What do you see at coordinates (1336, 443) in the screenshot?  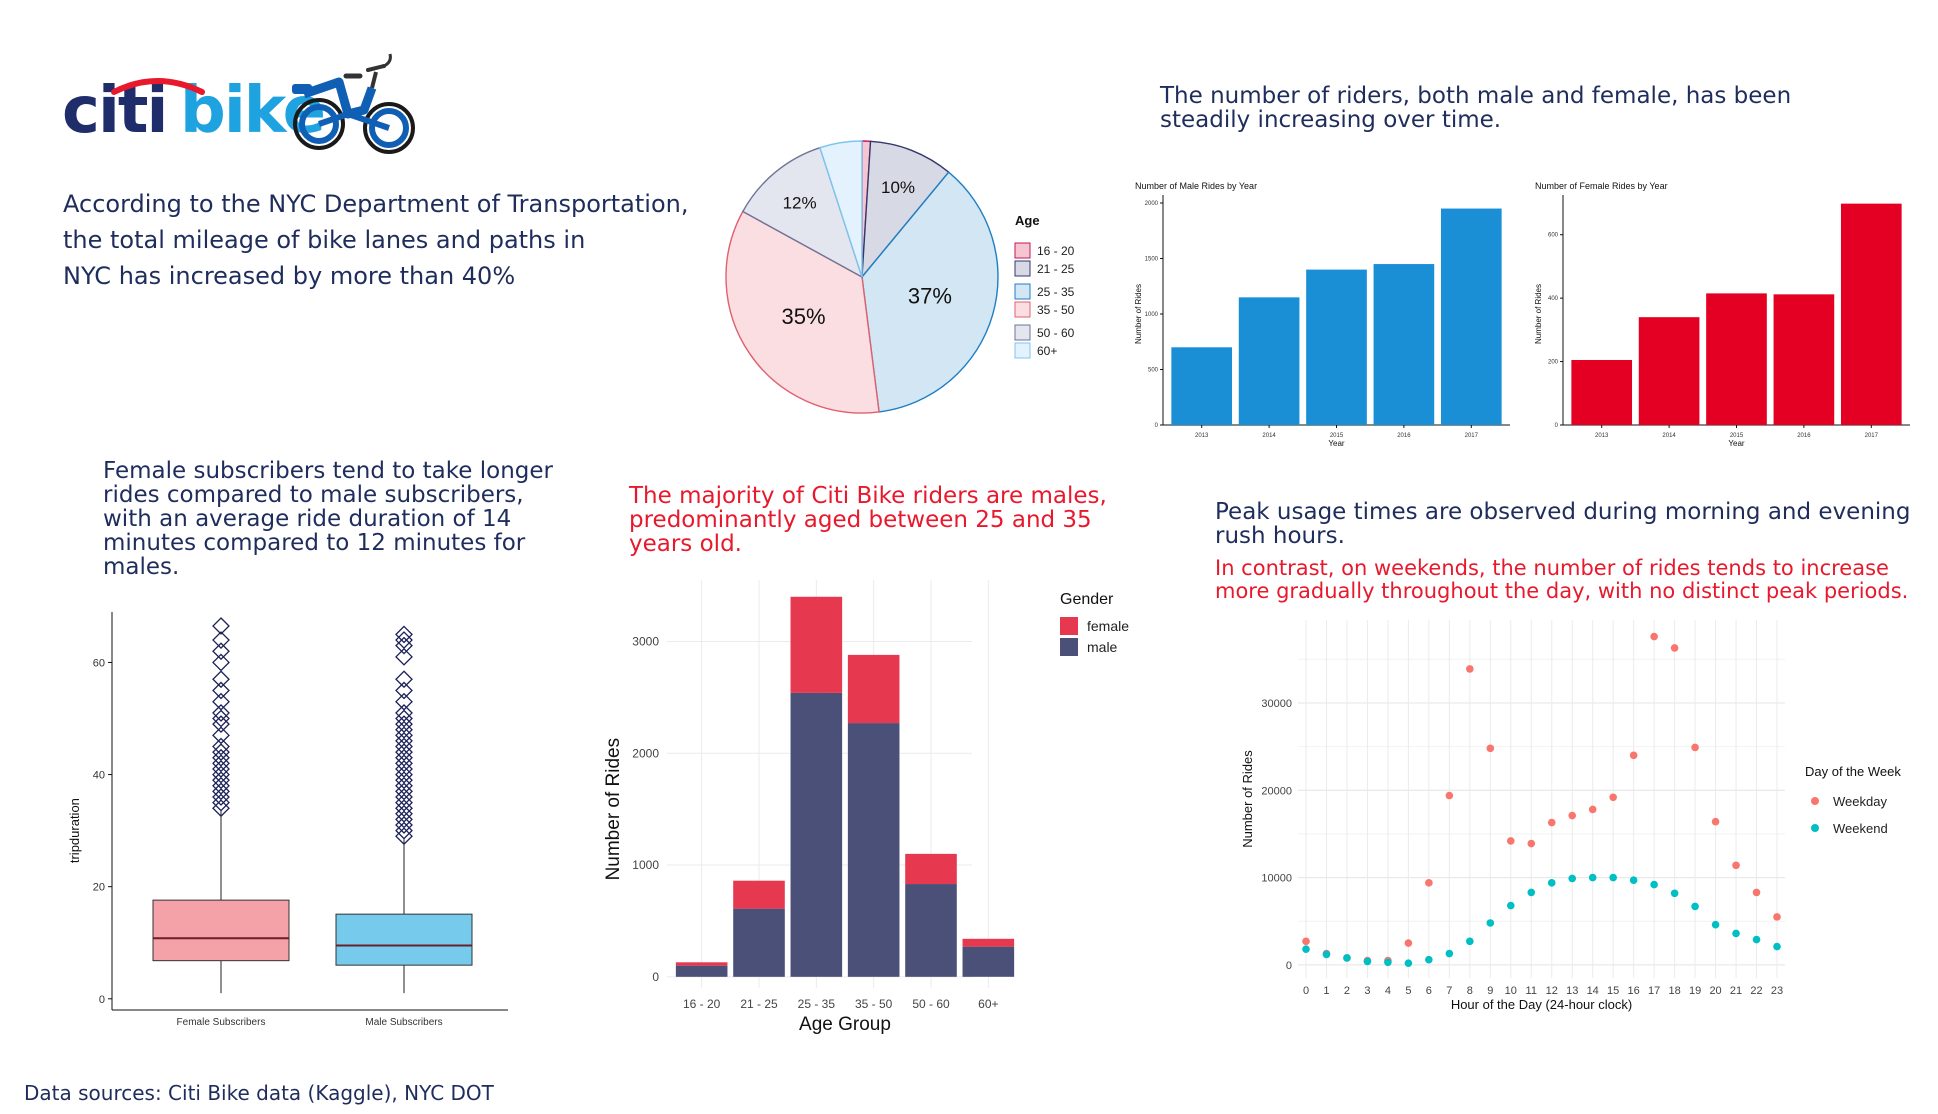 I see `x-axis-label: Year` at bounding box center [1336, 443].